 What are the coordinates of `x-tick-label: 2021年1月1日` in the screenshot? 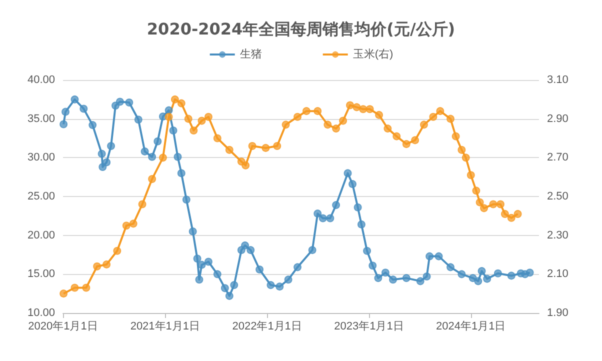 It's located at (165, 326).